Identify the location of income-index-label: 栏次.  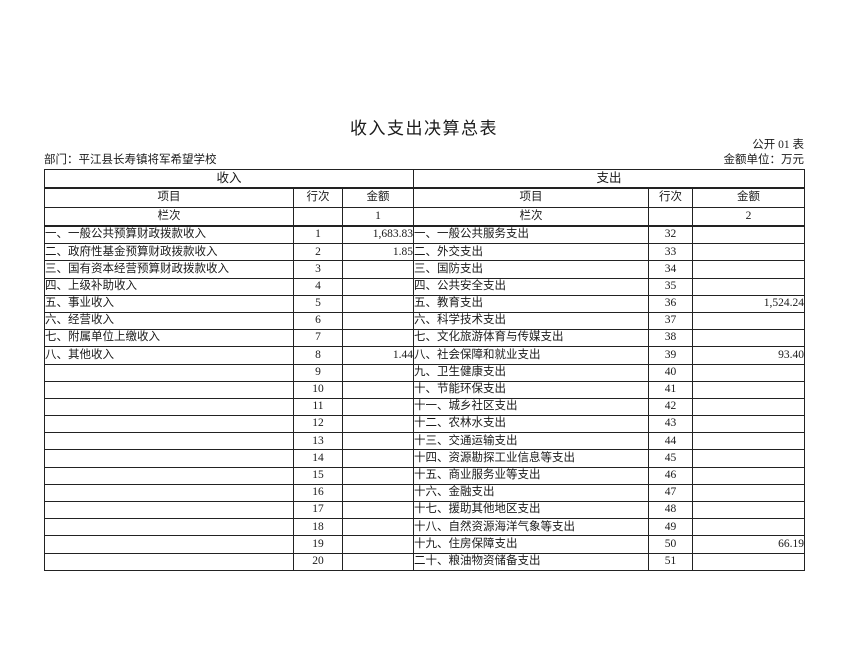
(169, 217).